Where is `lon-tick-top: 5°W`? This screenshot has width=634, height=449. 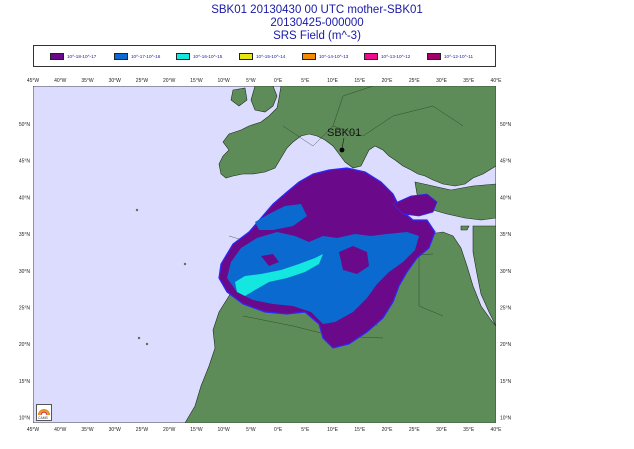 lon-tick-top: 5°W is located at coordinates (251, 81).